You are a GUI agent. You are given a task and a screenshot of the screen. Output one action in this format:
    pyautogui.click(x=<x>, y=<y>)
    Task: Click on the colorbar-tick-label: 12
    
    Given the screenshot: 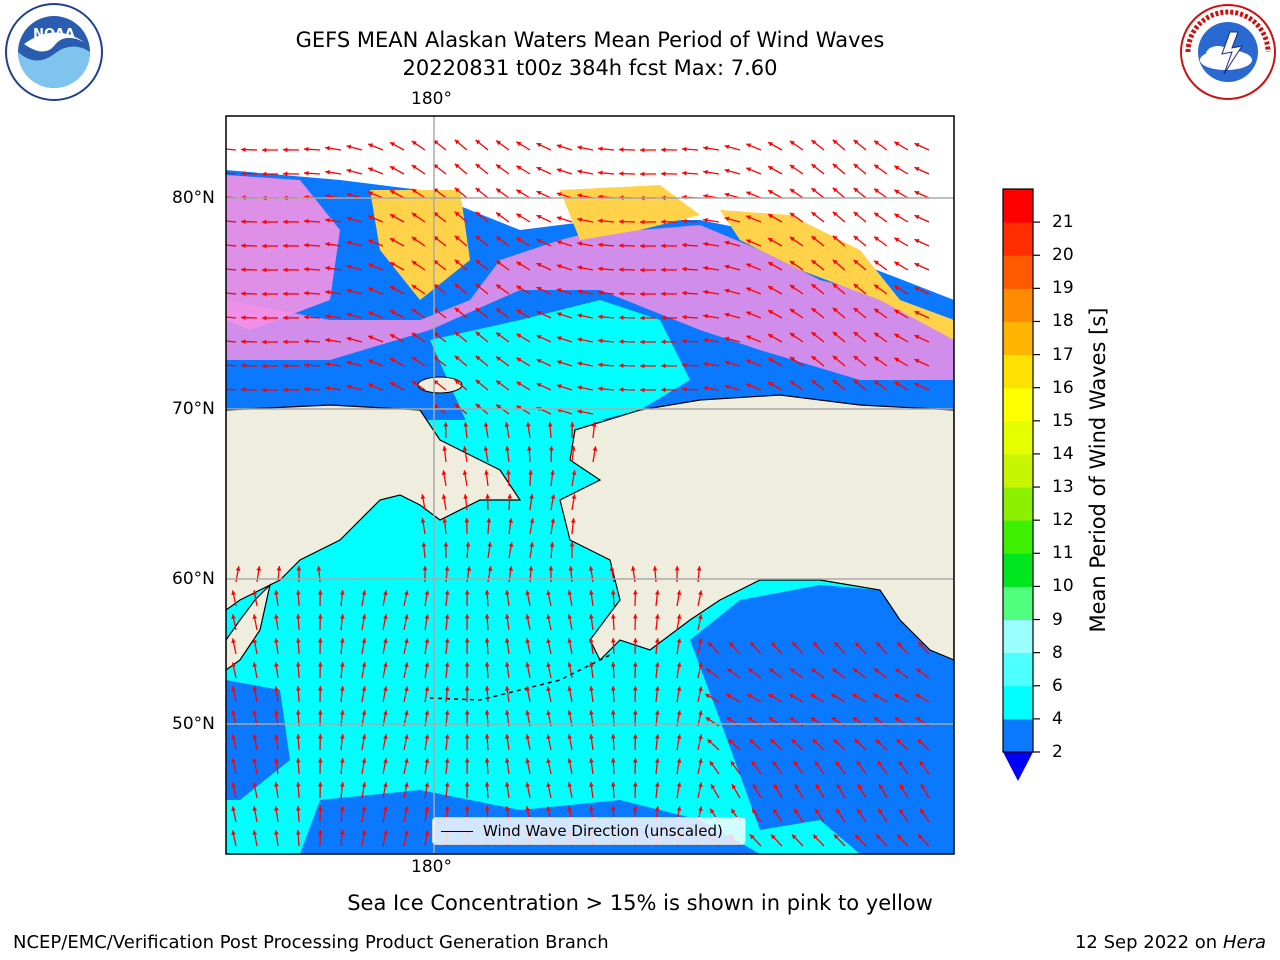 What is the action you would take?
    pyautogui.click(x=1063, y=520)
    